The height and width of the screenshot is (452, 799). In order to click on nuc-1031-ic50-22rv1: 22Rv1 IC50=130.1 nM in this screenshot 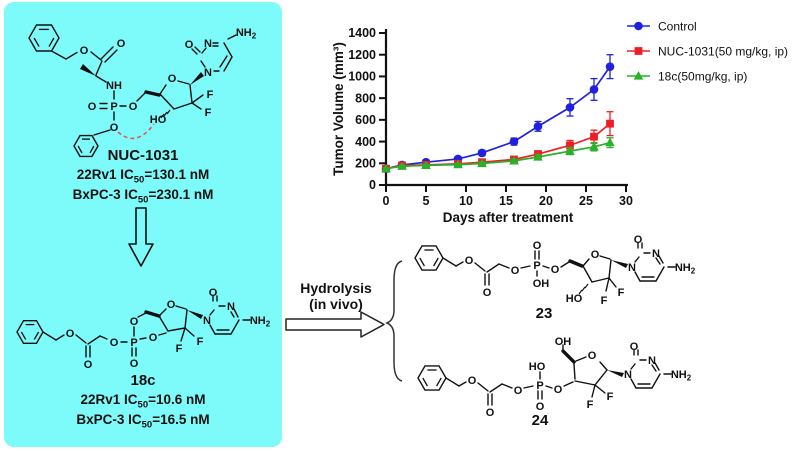, I will do `click(143, 176)`.